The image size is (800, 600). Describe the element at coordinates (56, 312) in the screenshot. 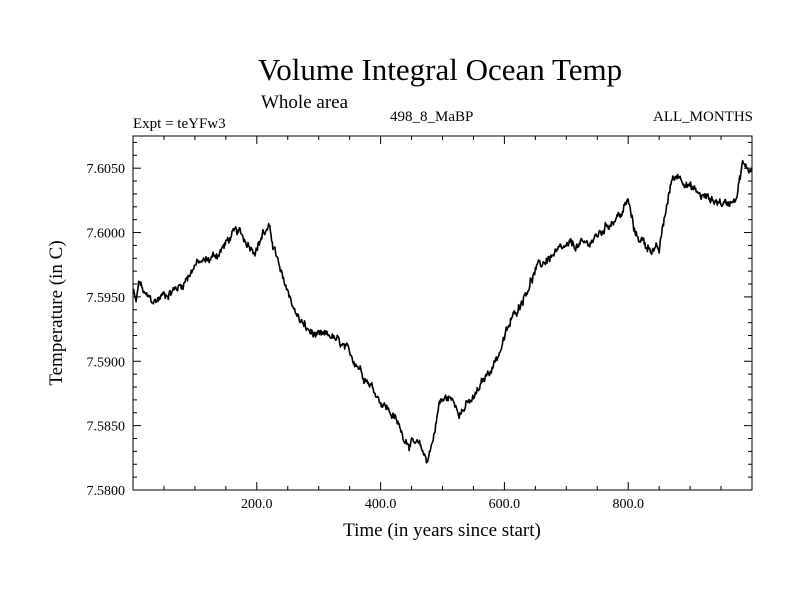

I see `y-axis-label: Temperature (in C)` at that location.